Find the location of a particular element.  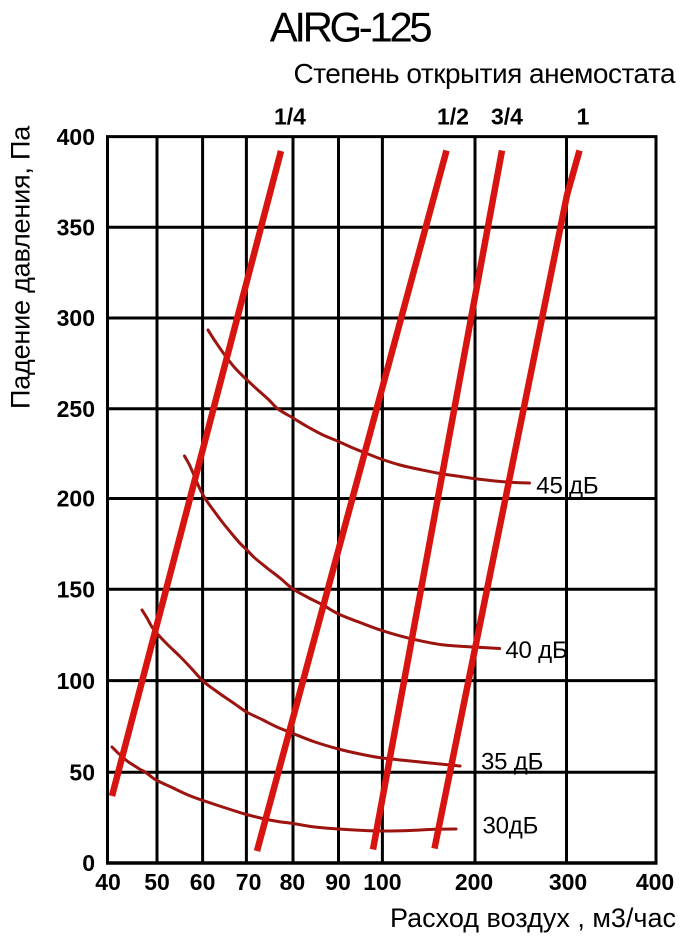

svg-text: 90 is located at coordinates (338, 882).